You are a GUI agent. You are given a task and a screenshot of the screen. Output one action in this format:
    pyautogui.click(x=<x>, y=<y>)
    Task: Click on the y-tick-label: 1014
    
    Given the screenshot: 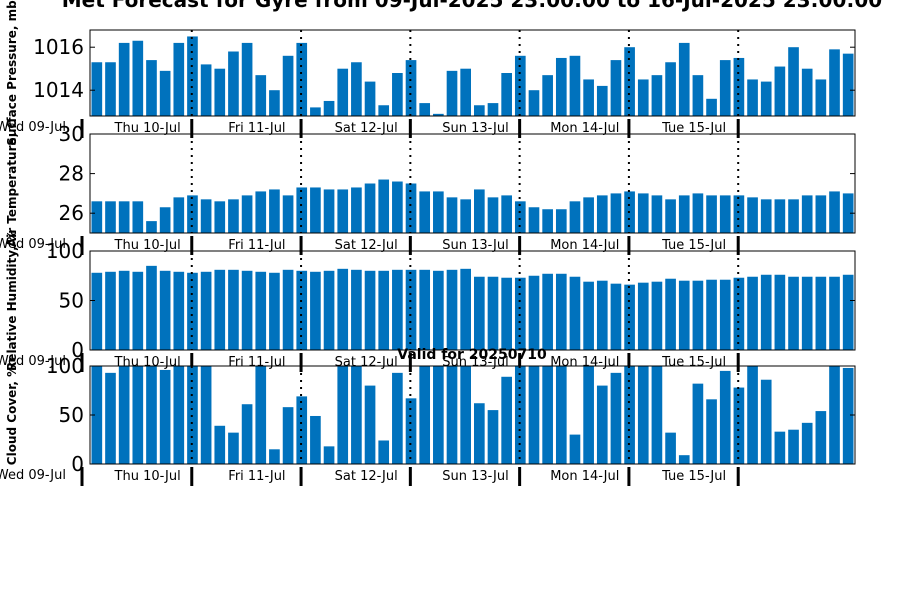 What is the action you would take?
    pyautogui.click(x=58, y=90)
    